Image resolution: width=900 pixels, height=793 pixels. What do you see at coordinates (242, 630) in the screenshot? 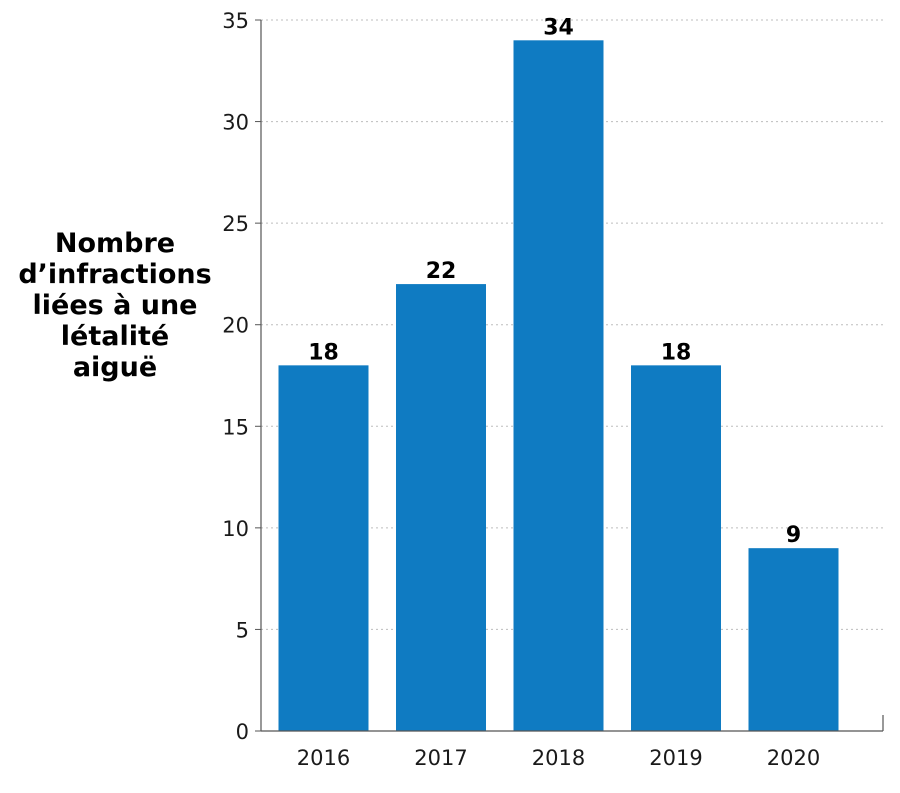
I see `y-tick-label: 5` at bounding box center [242, 630].